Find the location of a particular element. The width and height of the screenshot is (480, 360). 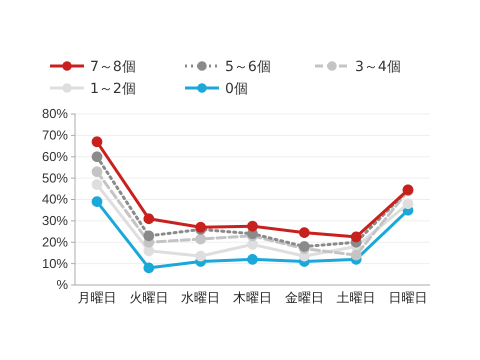

y-tick-label: 60% is located at coordinates (55, 156).